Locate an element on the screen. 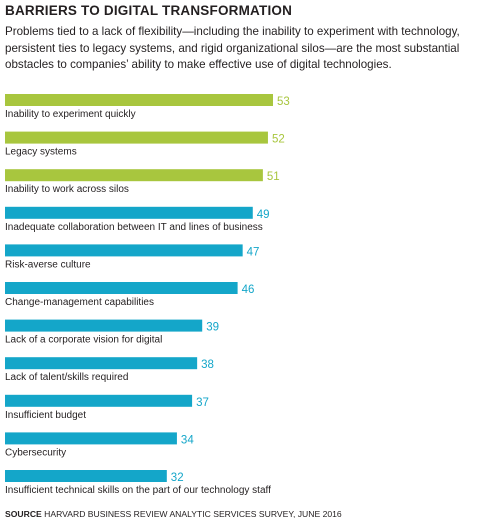  value-label-2: 52 is located at coordinates (278, 140).